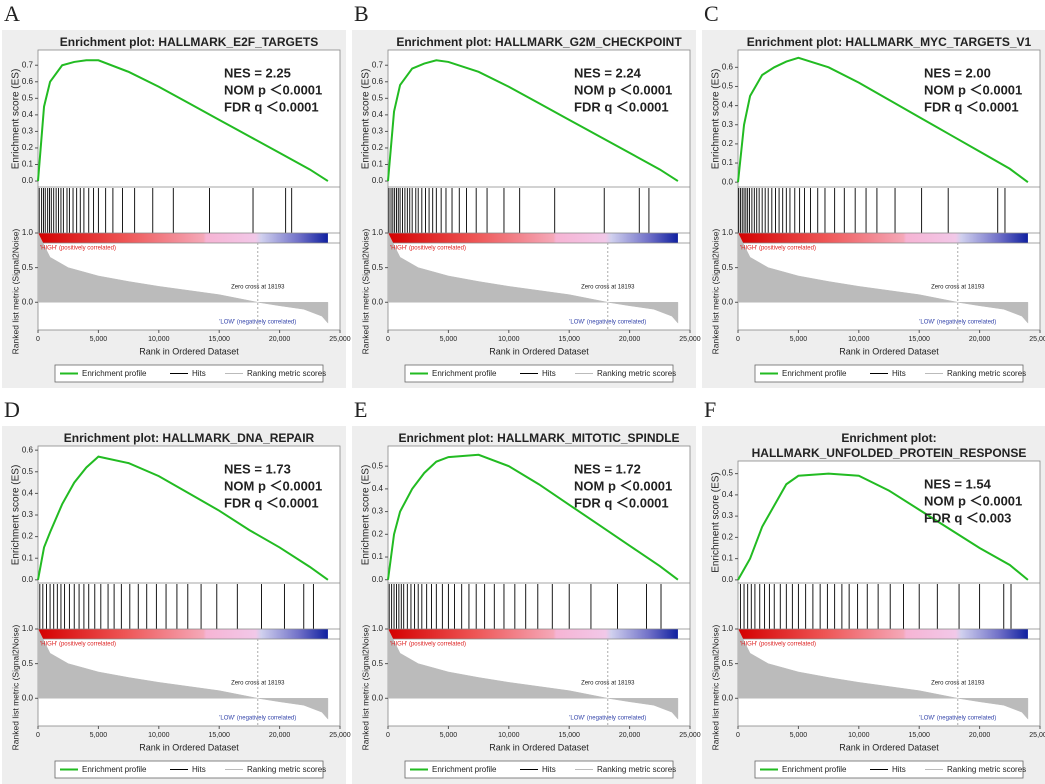  Describe the element at coordinates (889, 769) in the screenshot. I see `legend-box` at that location.